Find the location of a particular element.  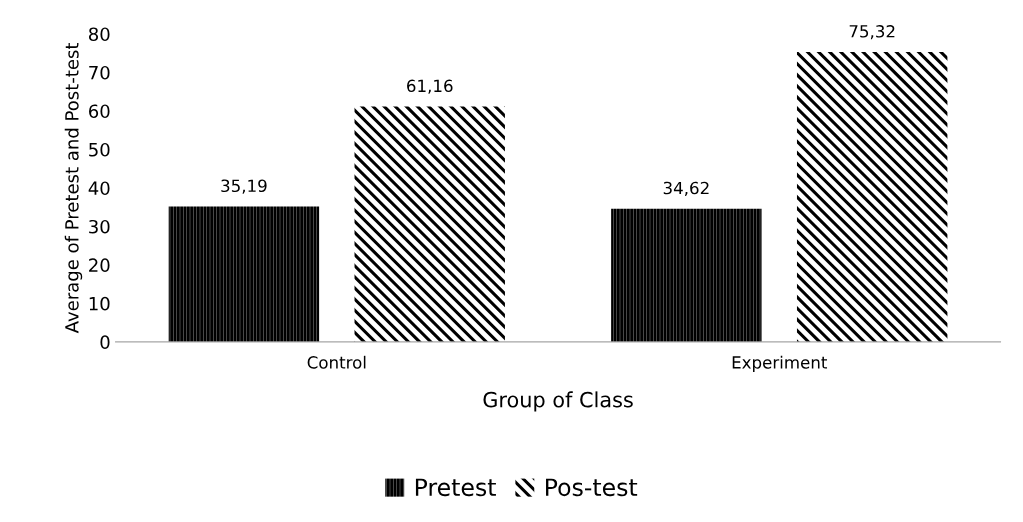

y-tick-label: 20 is located at coordinates (99, 265).